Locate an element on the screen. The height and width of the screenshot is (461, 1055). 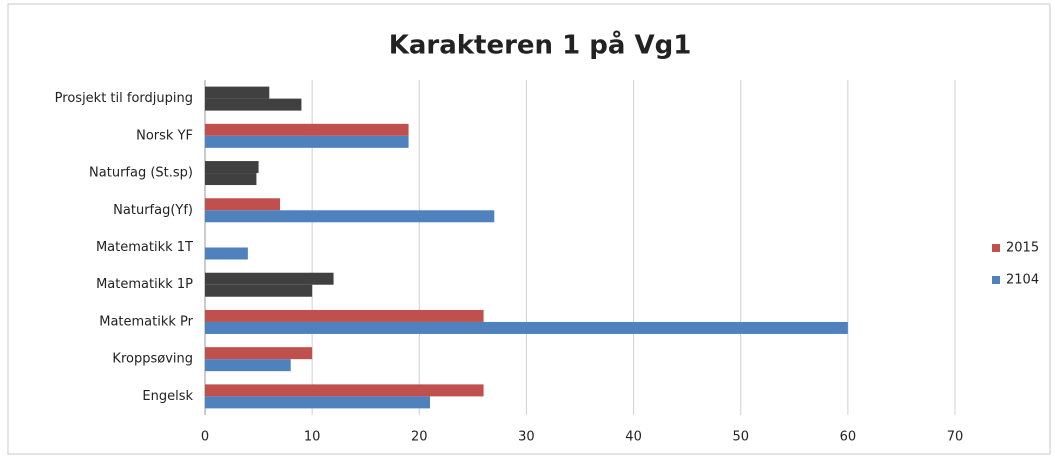
y-tick-label: Prosjekt til fordjuping is located at coordinates (124, 98).